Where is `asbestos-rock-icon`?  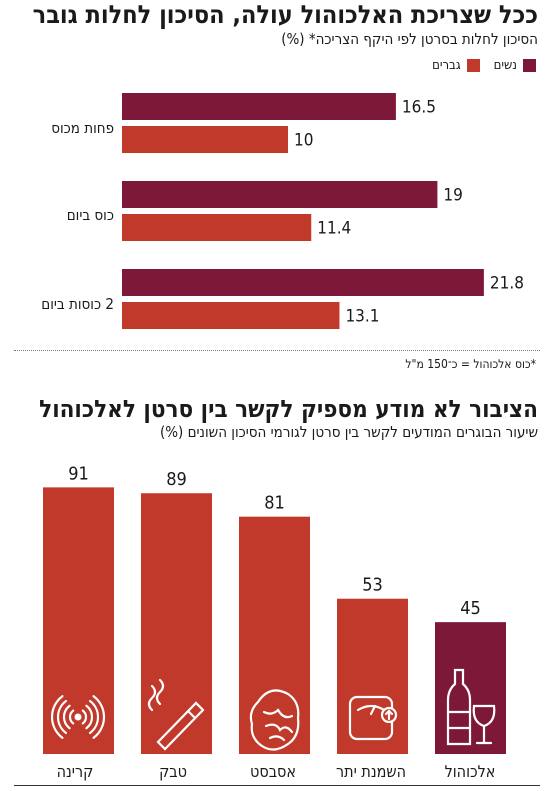 asbestos-rock-icon is located at coordinates (274, 720).